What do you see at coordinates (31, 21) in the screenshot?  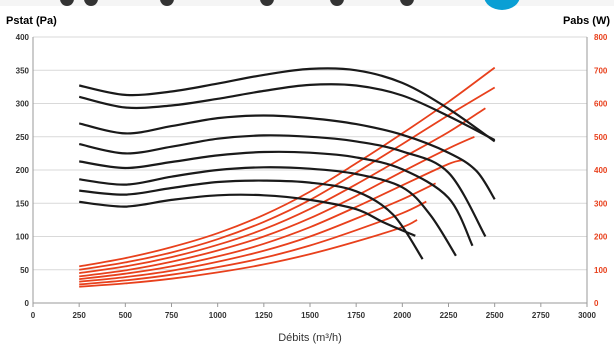 I see `y-axis-title: Pstat (Pa)` at bounding box center [31, 21].